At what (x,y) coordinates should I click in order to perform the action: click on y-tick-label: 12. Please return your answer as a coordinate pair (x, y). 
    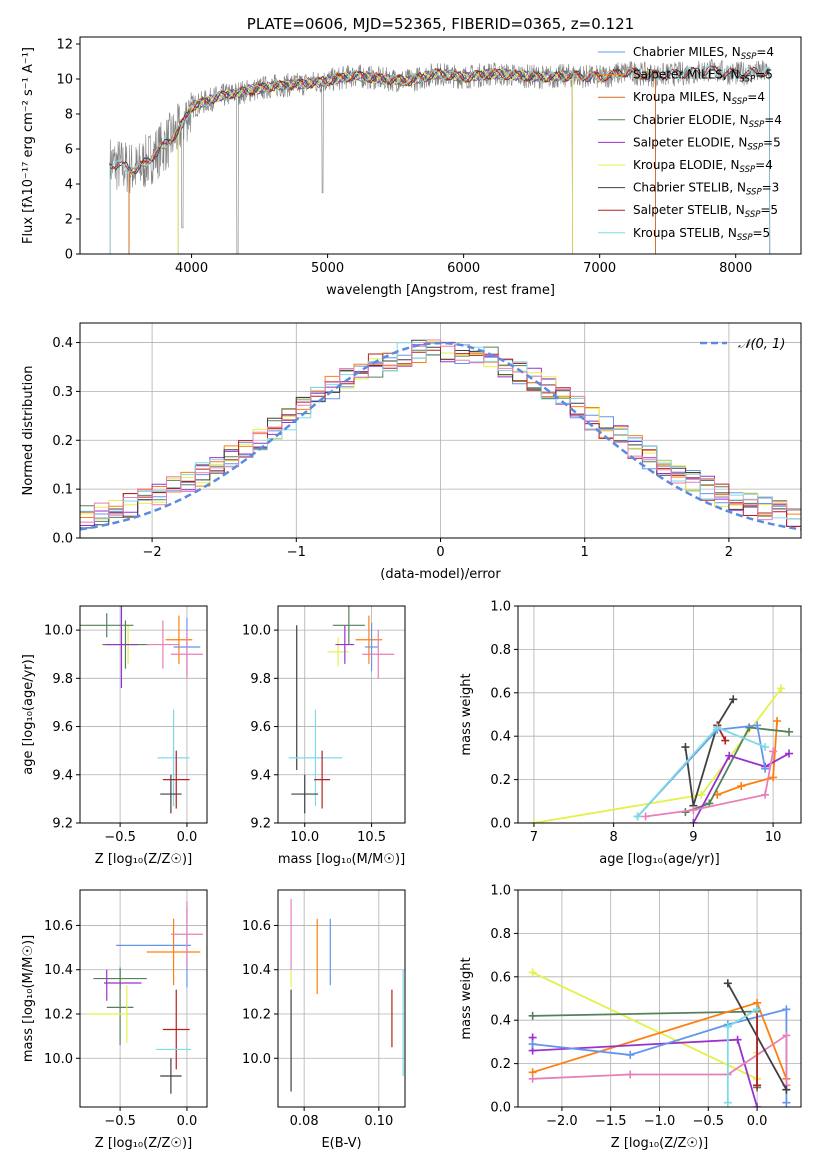
    Looking at the image, I should click on (64, 45).